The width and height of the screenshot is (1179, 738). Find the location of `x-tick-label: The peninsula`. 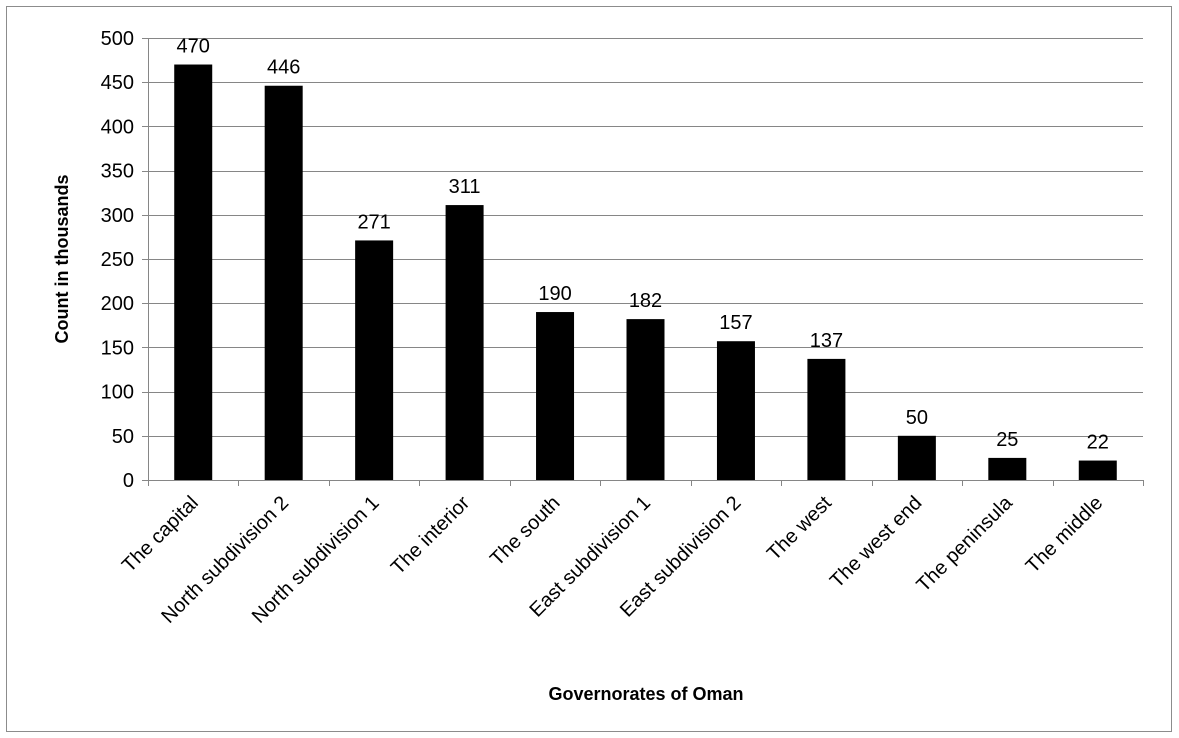

x-tick-label: The peninsula is located at coordinates (964, 543).